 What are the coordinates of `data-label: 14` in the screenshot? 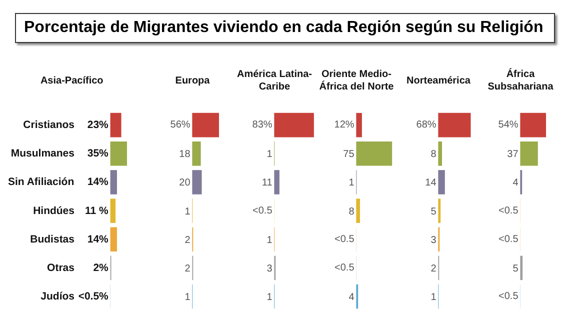 It's located at (431, 183).